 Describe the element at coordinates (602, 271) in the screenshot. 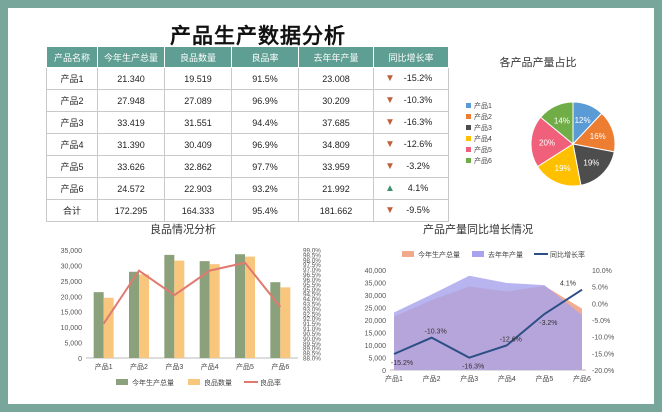

I see `y2-tick-label: 10.0%` at that location.